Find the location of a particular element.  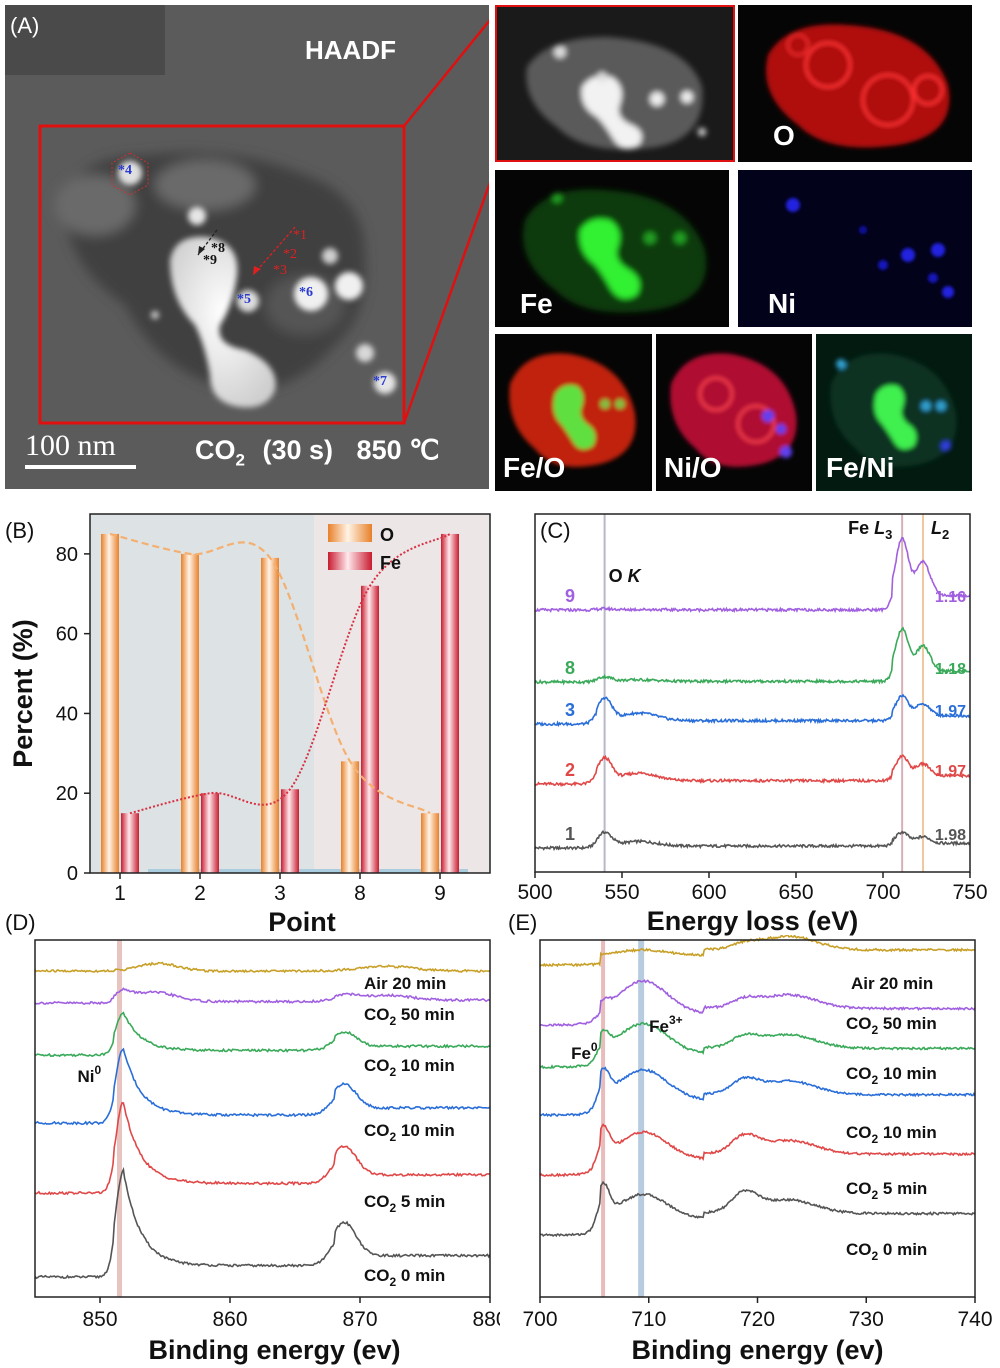

x-tick-label: 710 is located at coordinates (648, 1319).